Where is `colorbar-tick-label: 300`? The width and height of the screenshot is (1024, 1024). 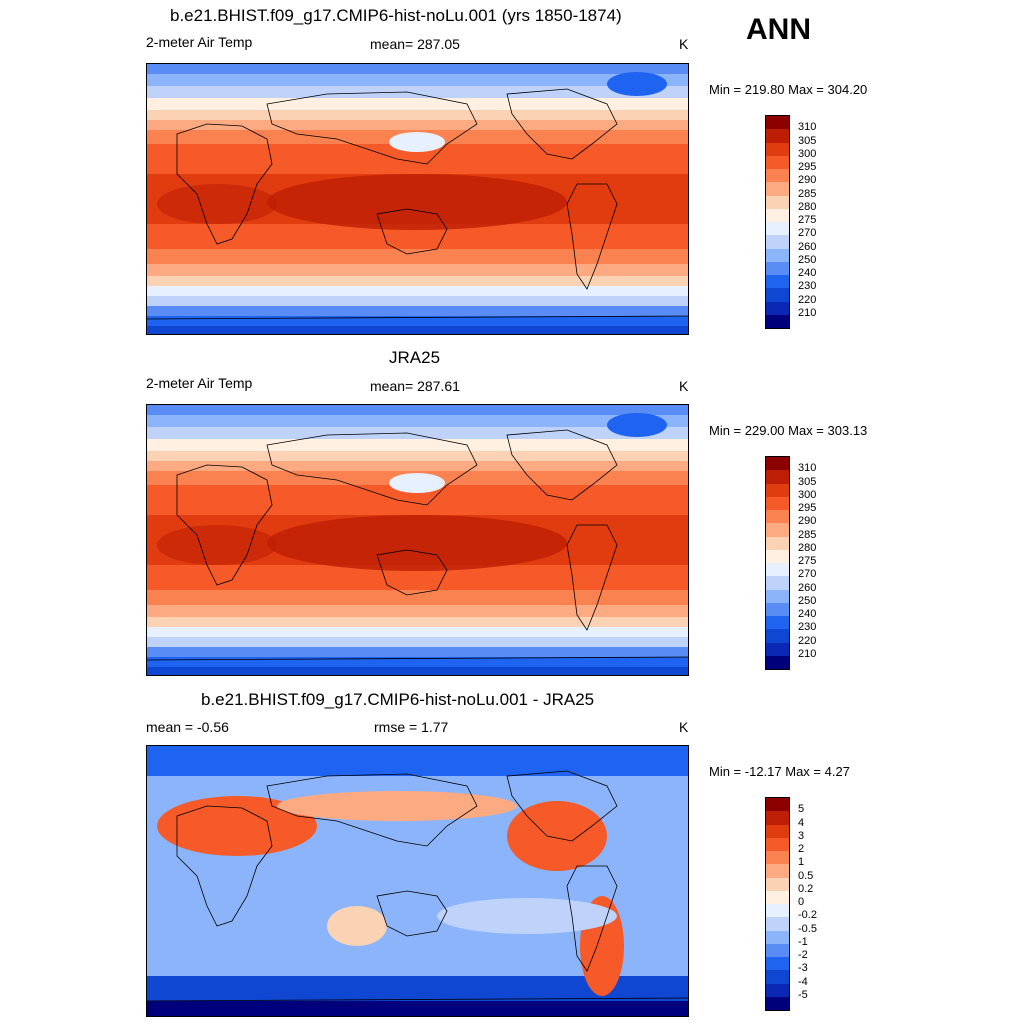 colorbar-tick-label: 300 is located at coordinates (807, 153).